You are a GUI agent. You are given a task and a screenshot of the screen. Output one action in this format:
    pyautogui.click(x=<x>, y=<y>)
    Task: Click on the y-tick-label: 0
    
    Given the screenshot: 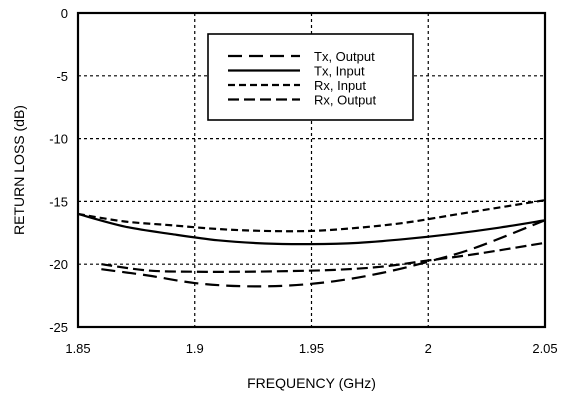 What is the action you would take?
    pyautogui.click(x=64, y=13)
    